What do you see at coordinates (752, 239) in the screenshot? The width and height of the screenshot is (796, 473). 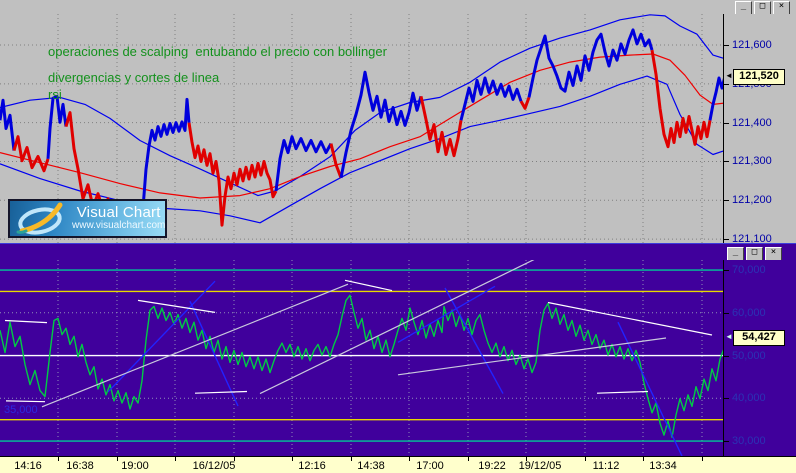 I see `axis-label: 121,100` at bounding box center [752, 239].